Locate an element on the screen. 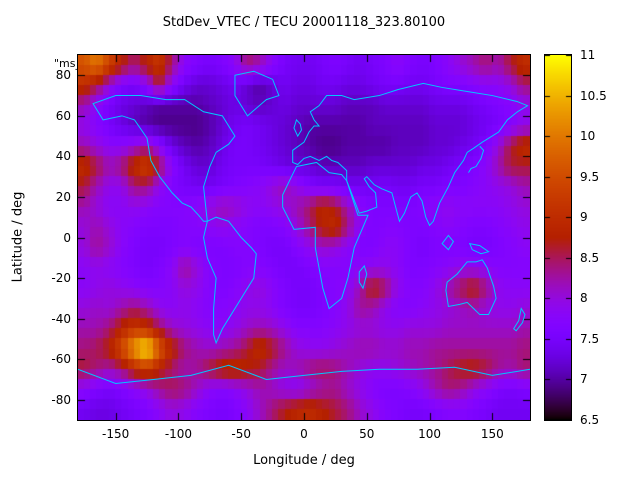  y-tick-label: 80 is located at coordinates (63, 75).